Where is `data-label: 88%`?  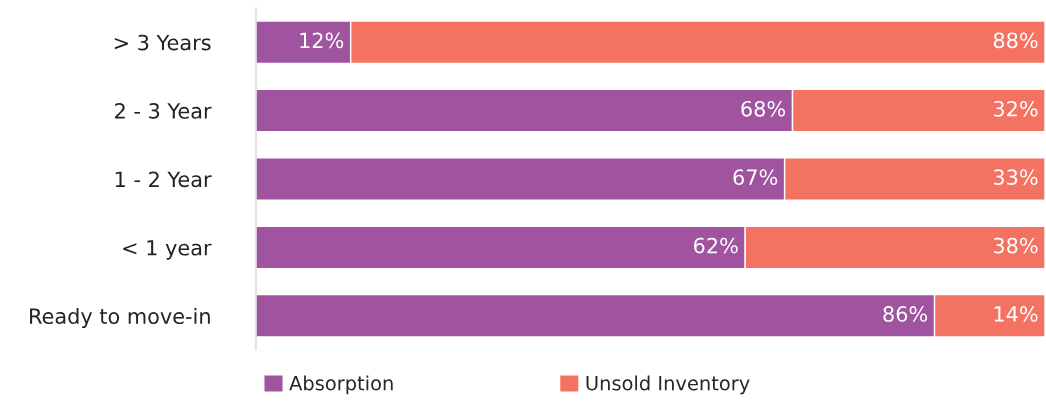
data-label: 88% is located at coordinates (1015, 40).